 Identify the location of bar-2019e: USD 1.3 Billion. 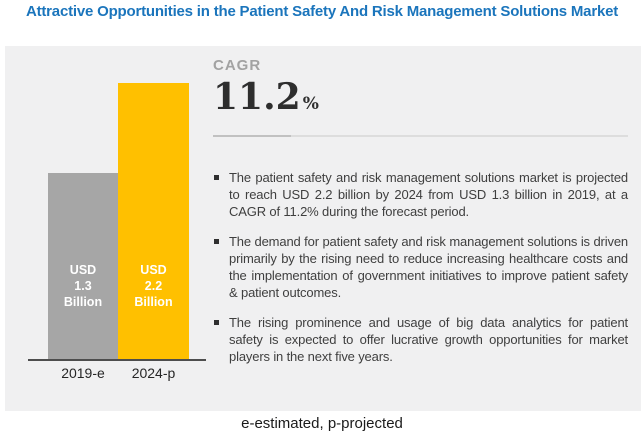
(83, 266).